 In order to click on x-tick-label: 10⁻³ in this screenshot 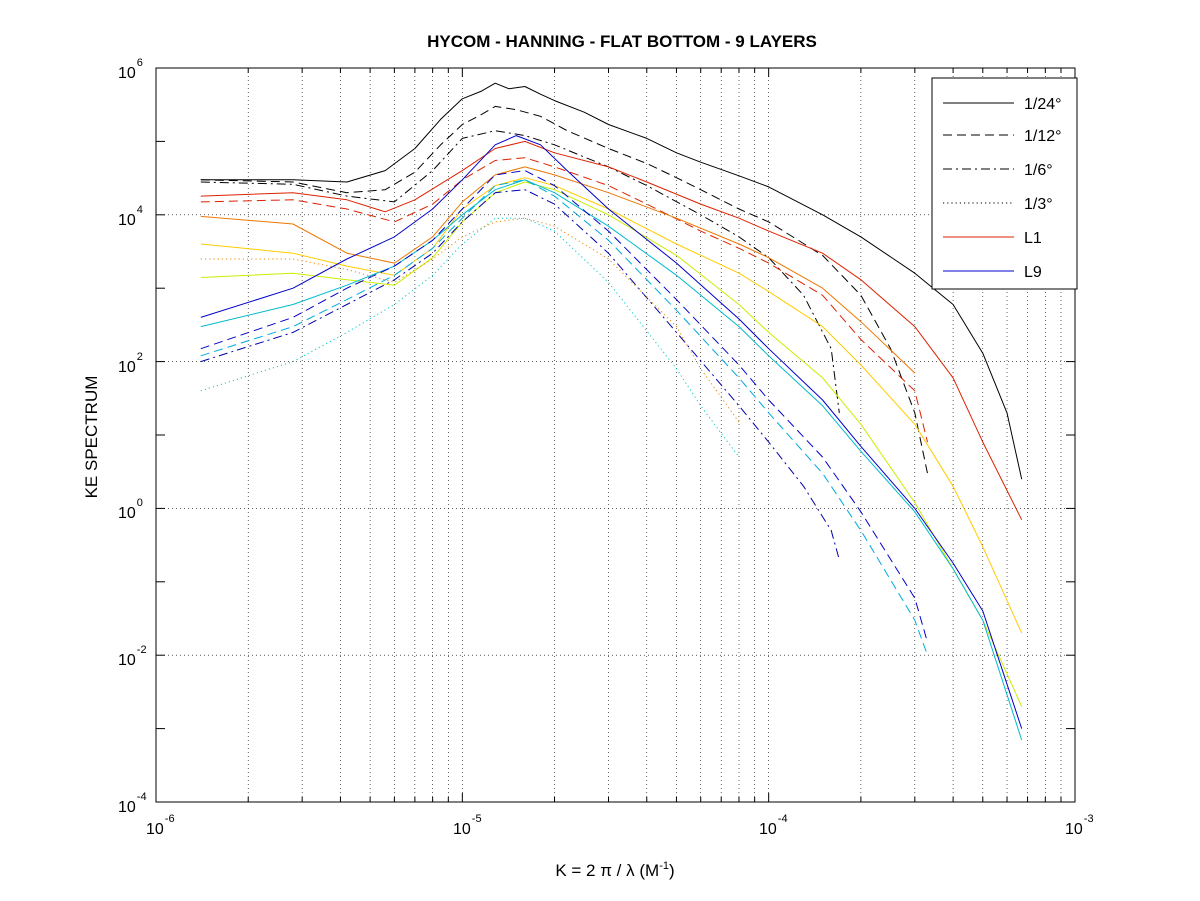, I will do `click(1079, 825)`.